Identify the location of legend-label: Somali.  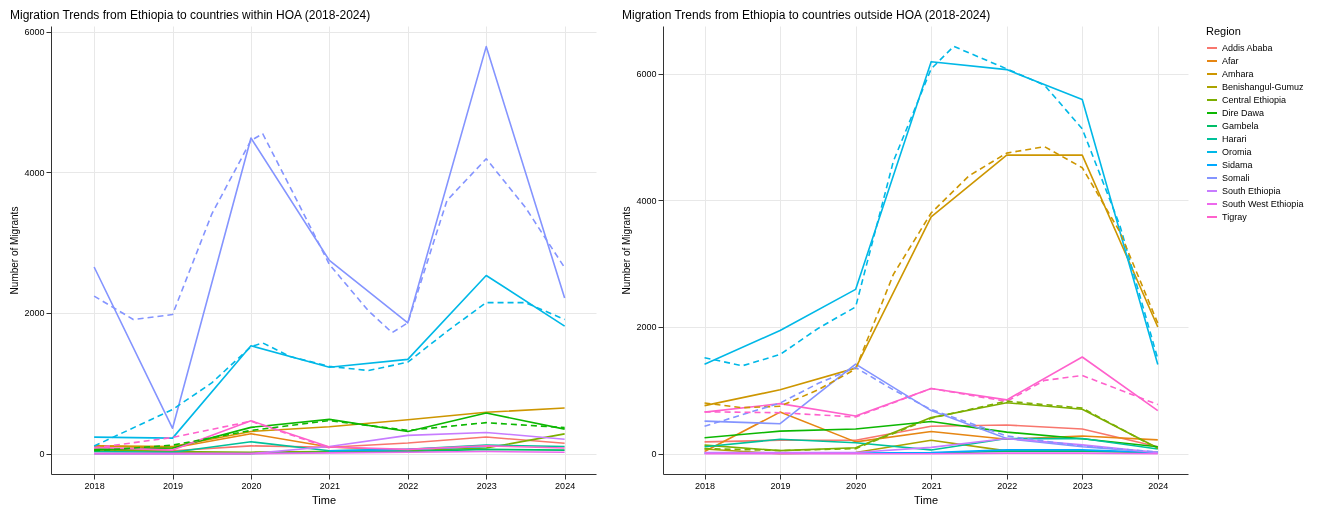
(1236, 178).